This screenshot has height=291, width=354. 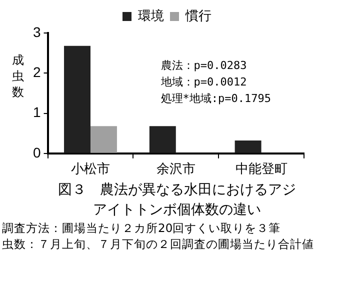 I want to click on x-tick-label: 小松市, so click(x=90, y=168).